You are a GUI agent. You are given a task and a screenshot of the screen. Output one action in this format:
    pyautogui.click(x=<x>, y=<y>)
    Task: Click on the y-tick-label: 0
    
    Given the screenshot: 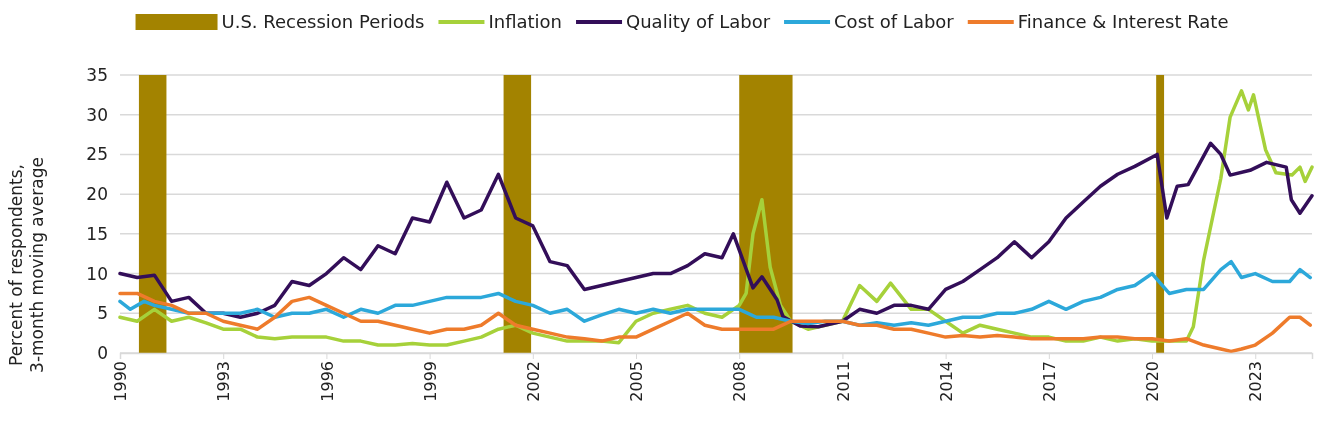 What is the action you would take?
    pyautogui.click(x=102, y=352)
    